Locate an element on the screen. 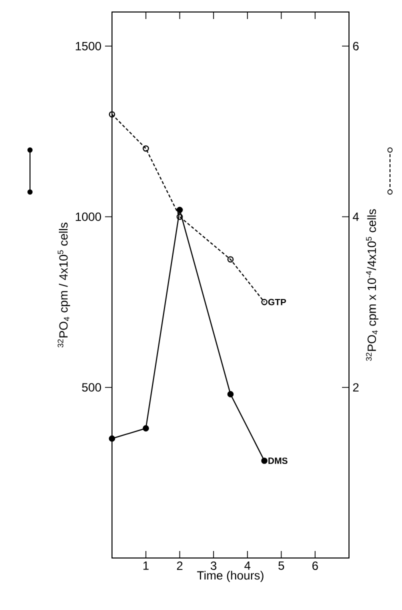 This screenshot has height=610, width=402. x-tick-label: 2 is located at coordinates (179, 566).